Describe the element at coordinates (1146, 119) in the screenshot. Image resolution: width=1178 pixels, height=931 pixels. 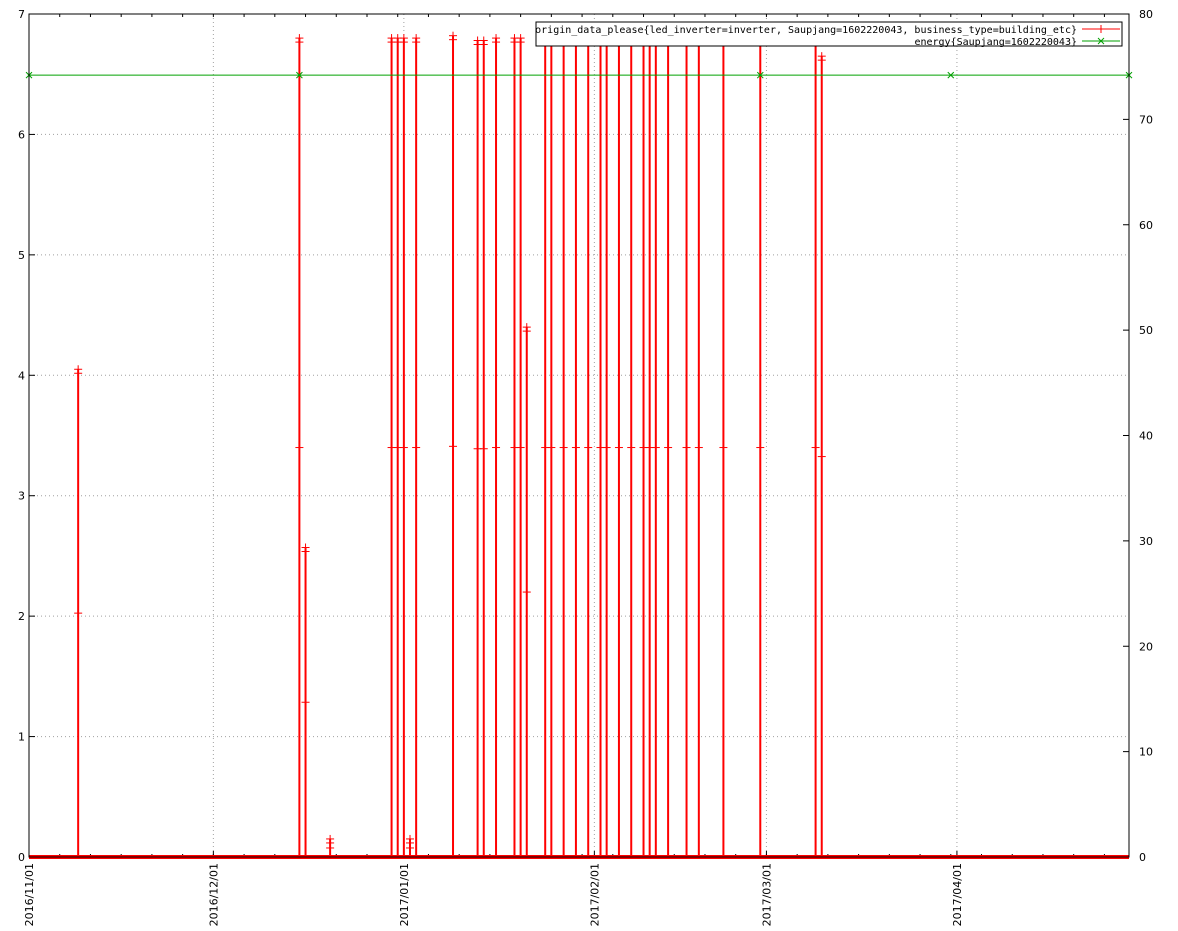
I see `y2-tick-label: 70` at that location.